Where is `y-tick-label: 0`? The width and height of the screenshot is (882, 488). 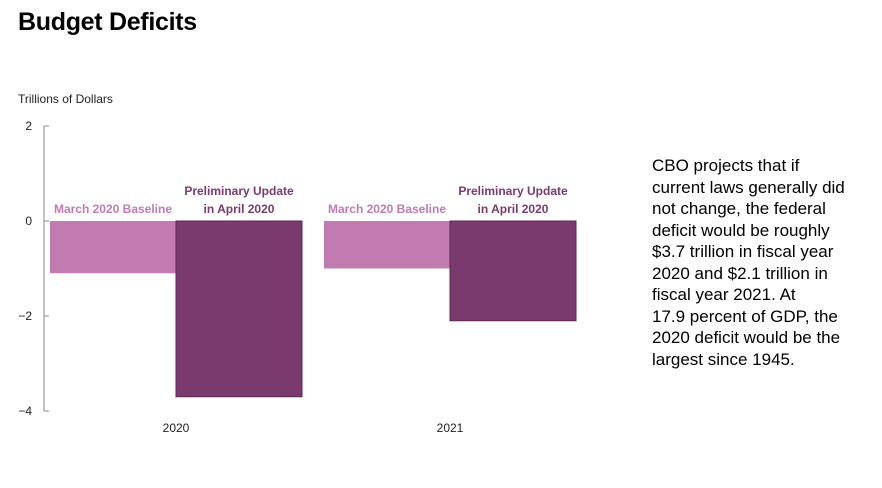 y-tick-label: 0 is located at coordinates (28, 221).